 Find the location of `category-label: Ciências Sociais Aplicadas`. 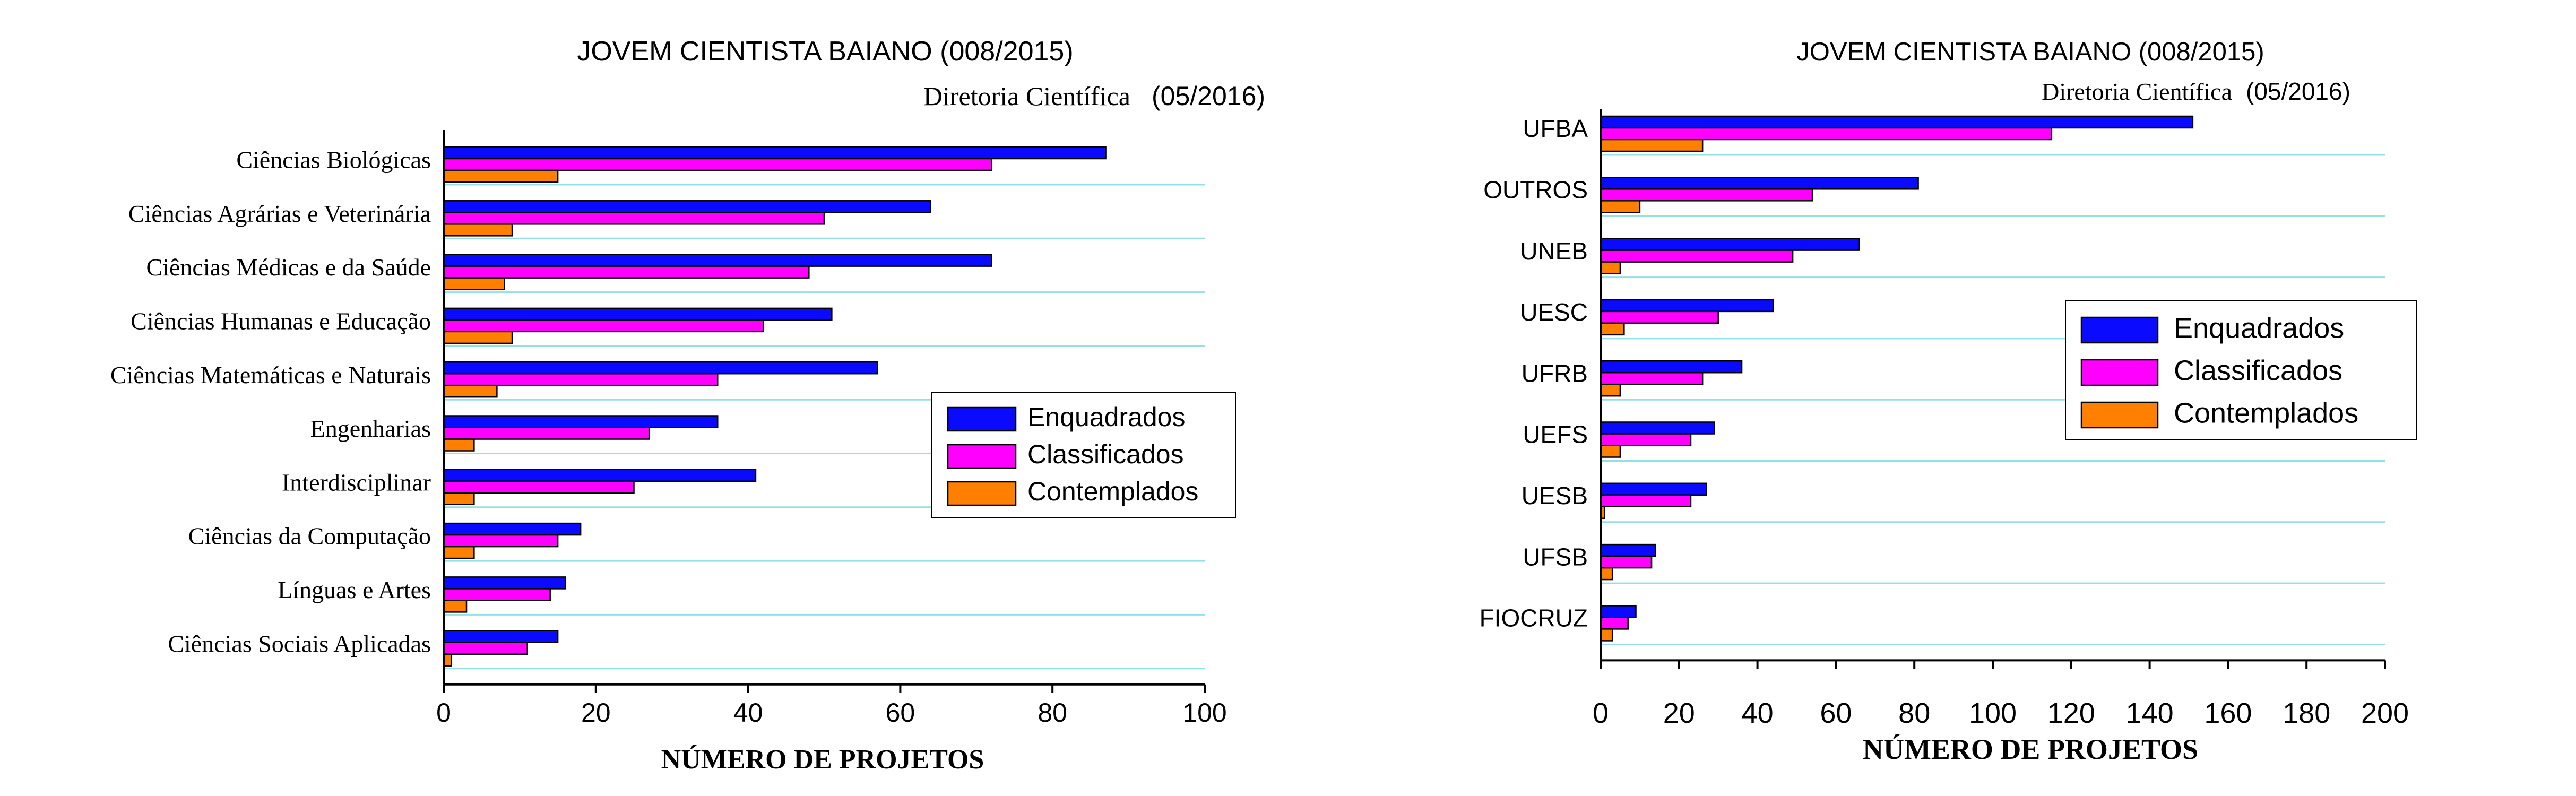

category-label: Ciências Sociais Aplicadas is located at coordinates (300, 643).